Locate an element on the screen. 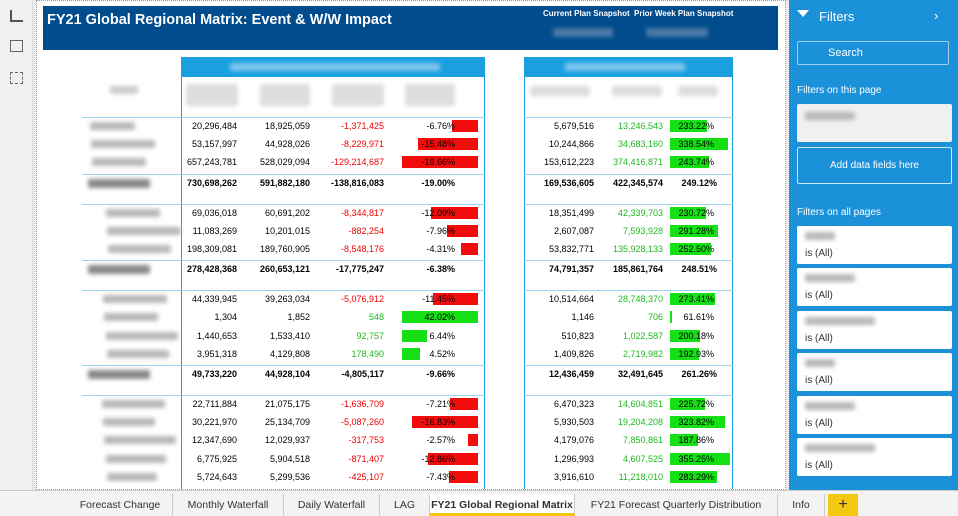 The image size is (958, 516). cell: -19.00% is located at coordinates (438, 182).